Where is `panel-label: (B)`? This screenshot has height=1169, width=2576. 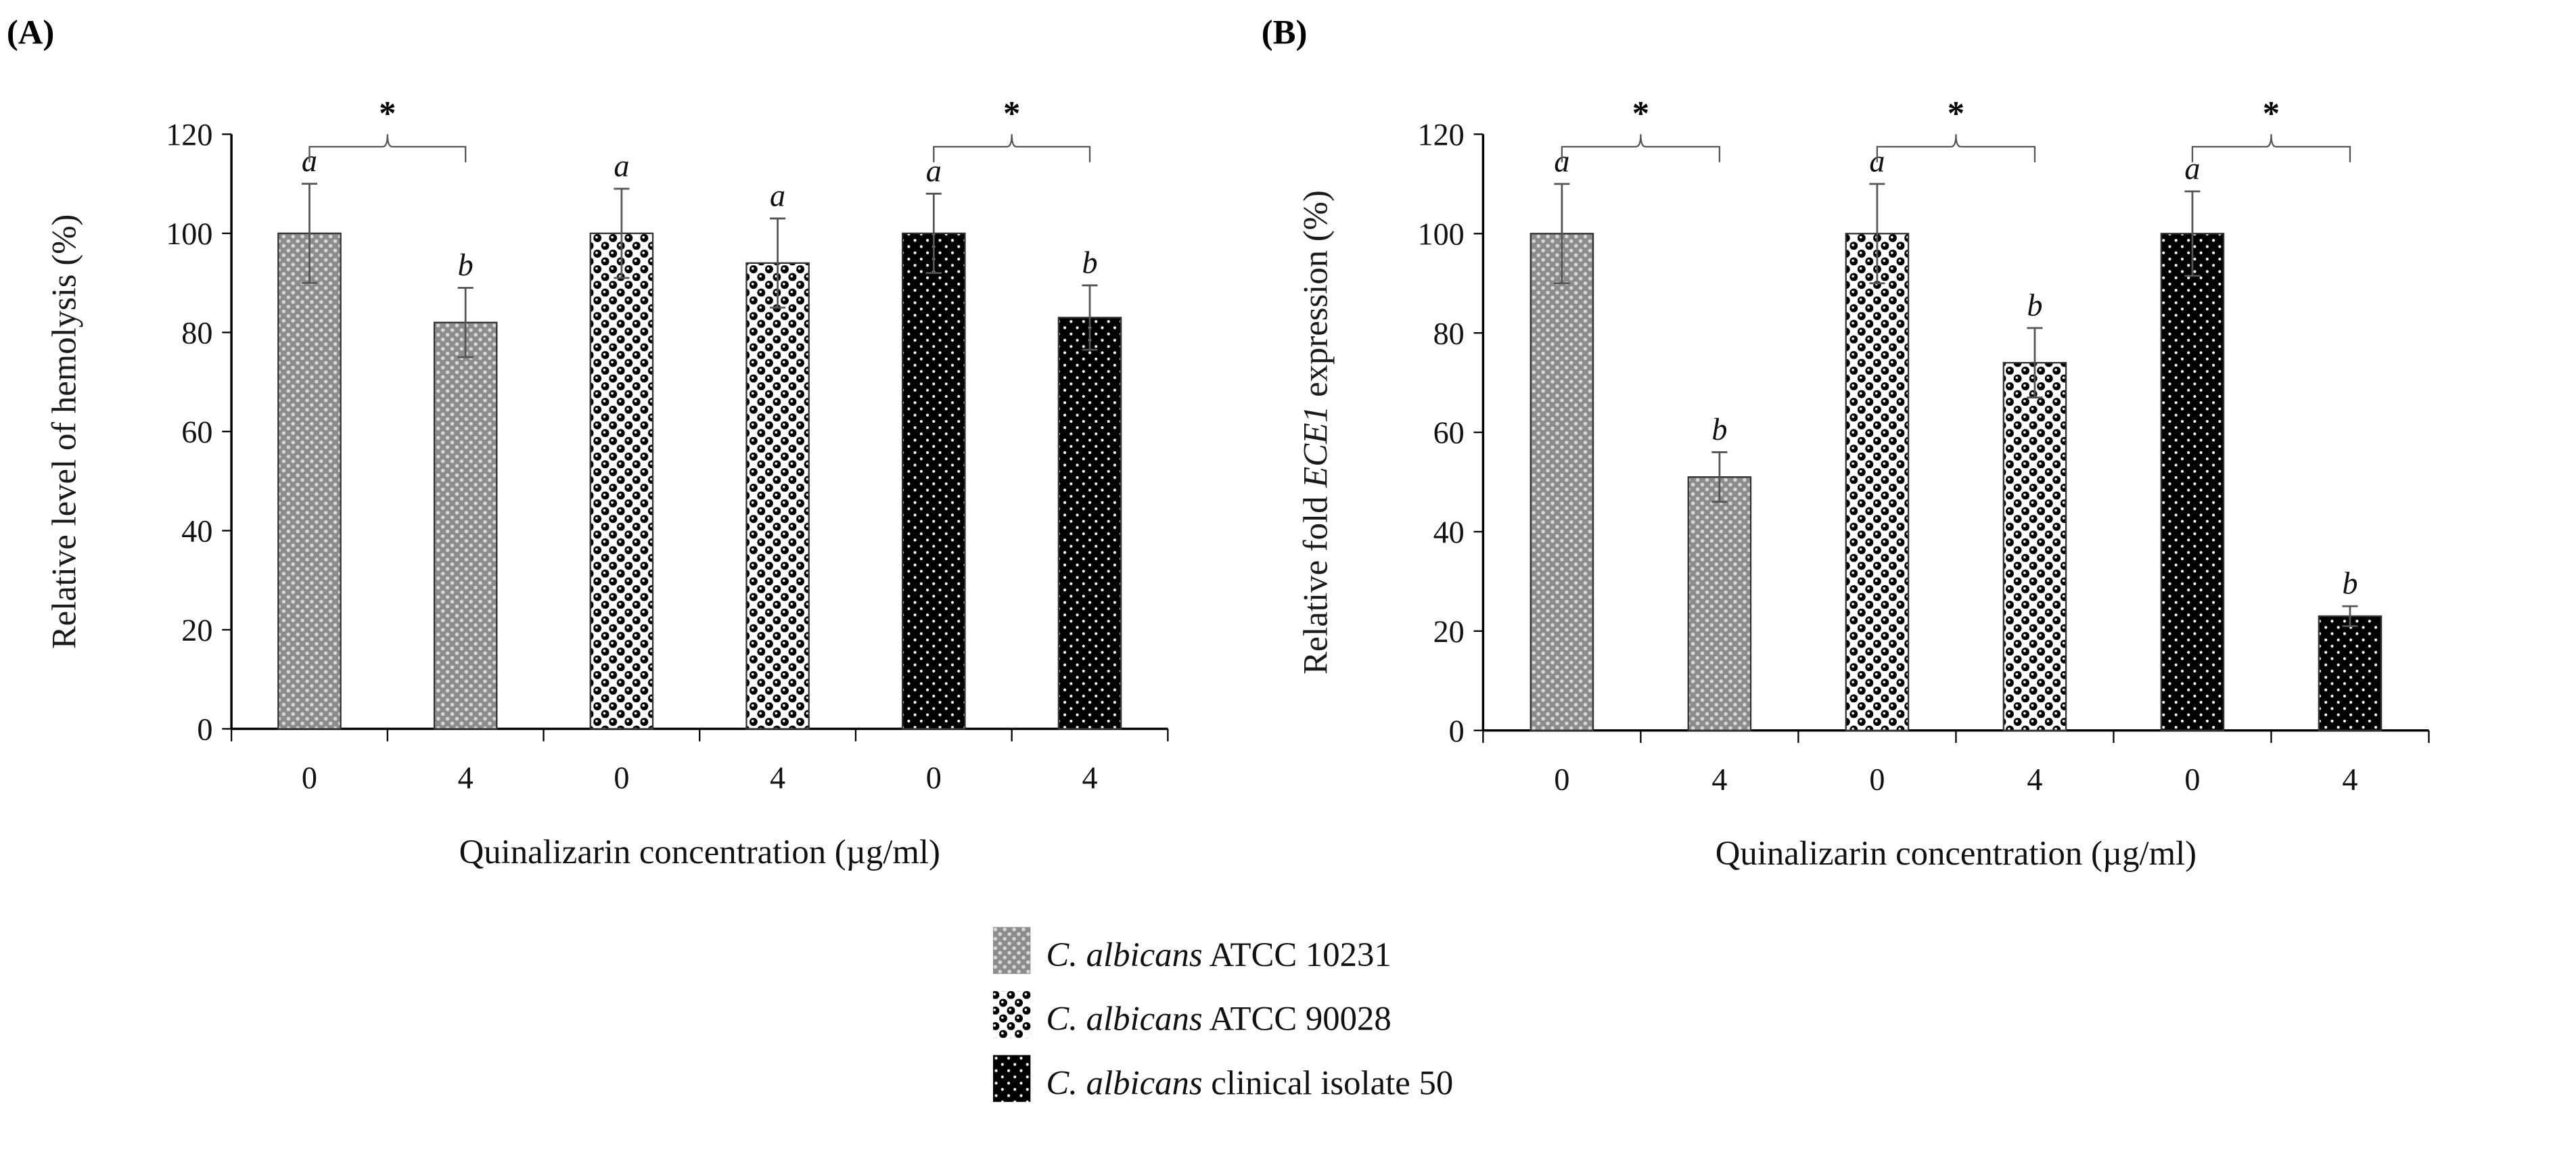 panel-label: (B) is located at coordinates (1285, 32).